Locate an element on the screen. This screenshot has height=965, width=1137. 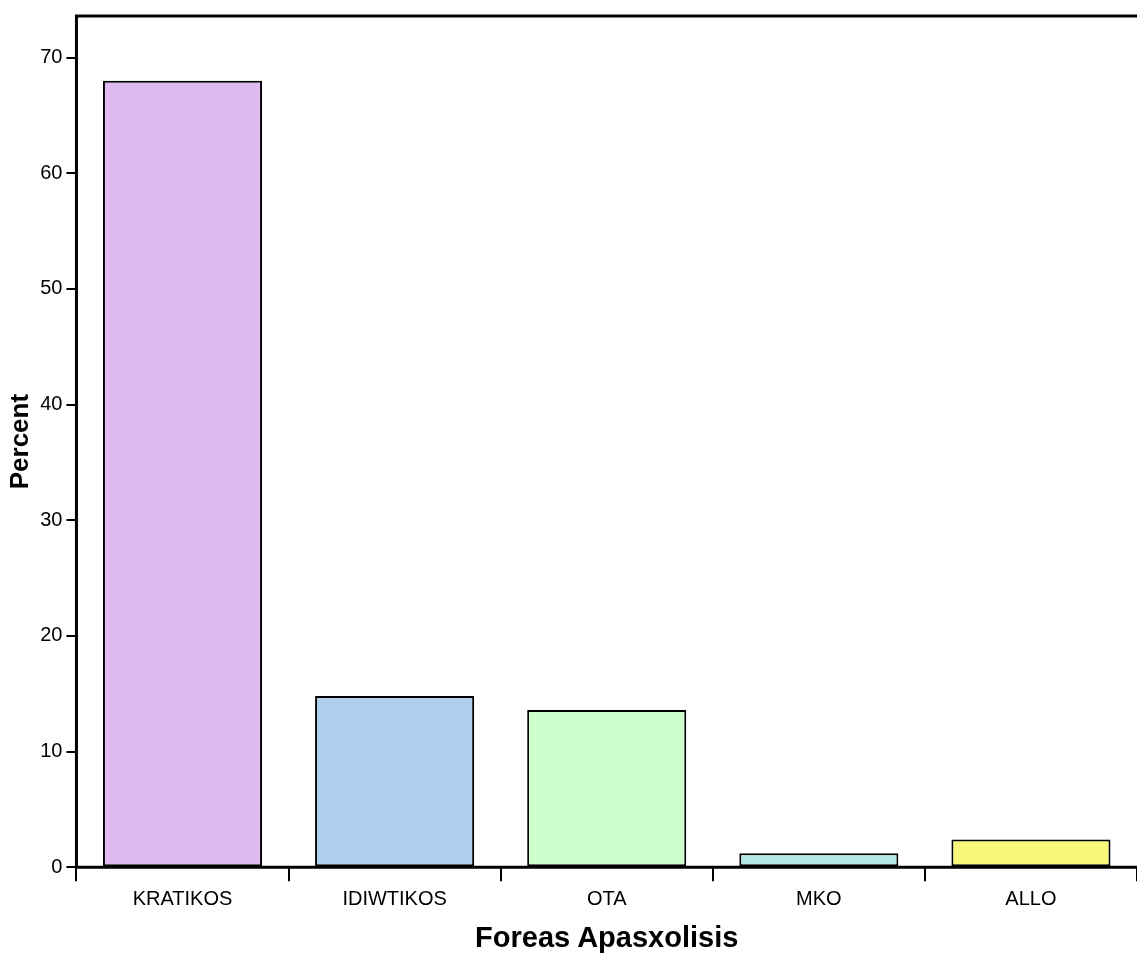
y-tick-label: 40 is located at coordinates (51, 403).